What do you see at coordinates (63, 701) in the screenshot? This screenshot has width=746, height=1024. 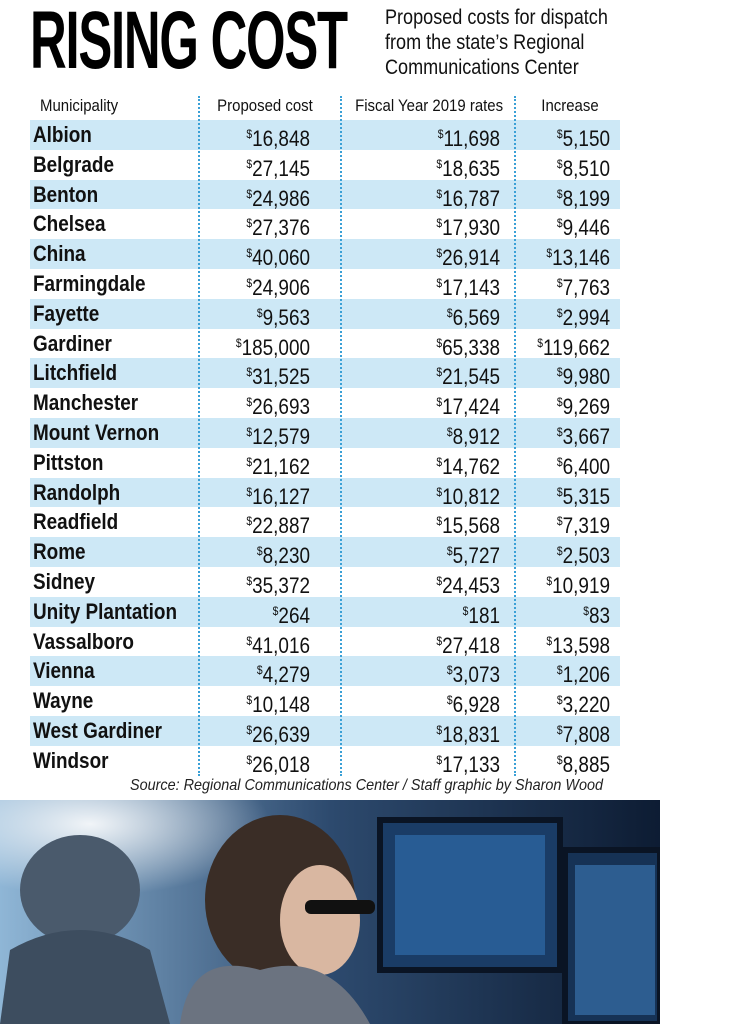 I see `municipality: Wayne` at bounding box center [63, 701].